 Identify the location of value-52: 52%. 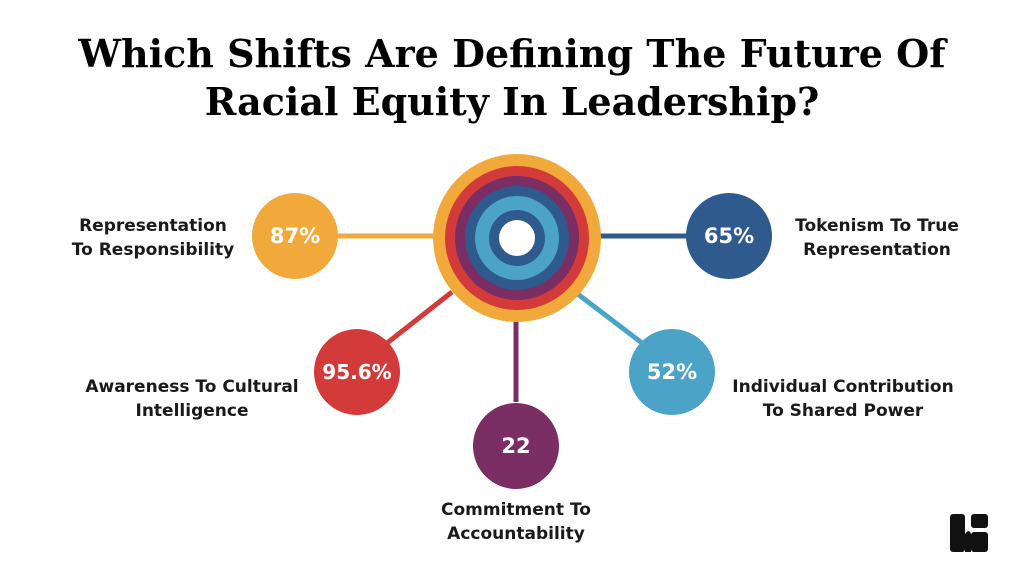
(672, 372).